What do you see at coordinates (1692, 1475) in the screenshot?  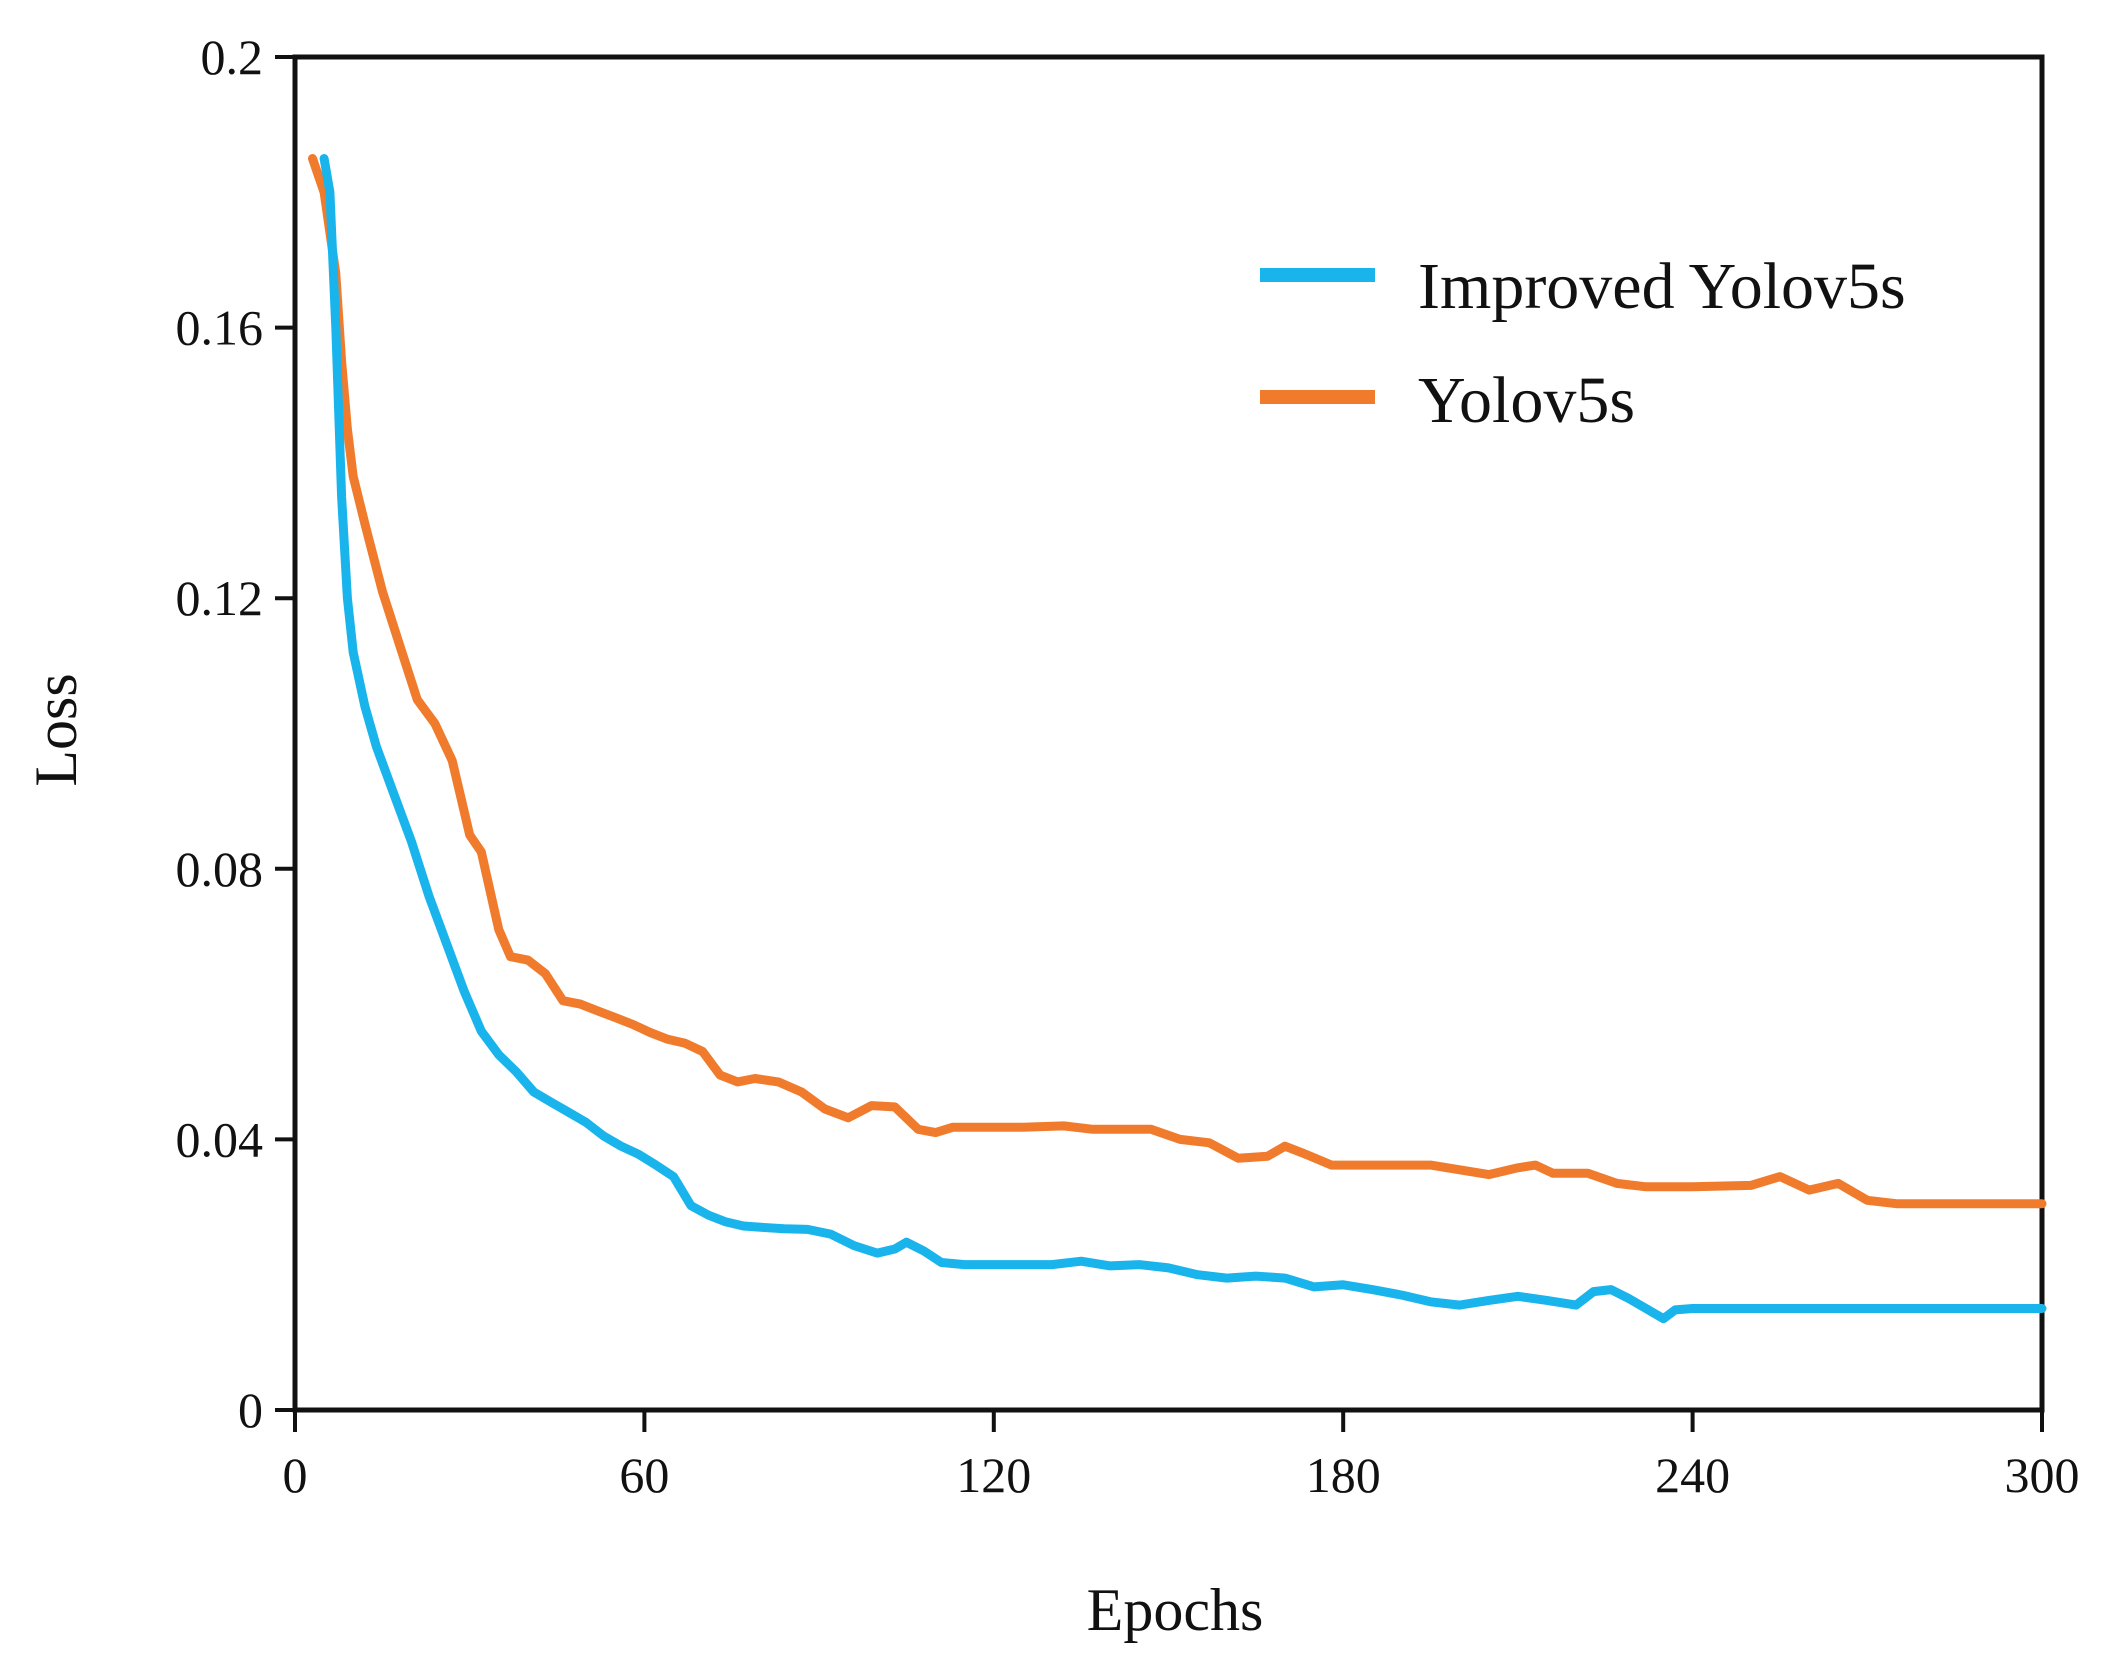 I see `x-tick-label: 240` at bounding box center [1692, 1475].